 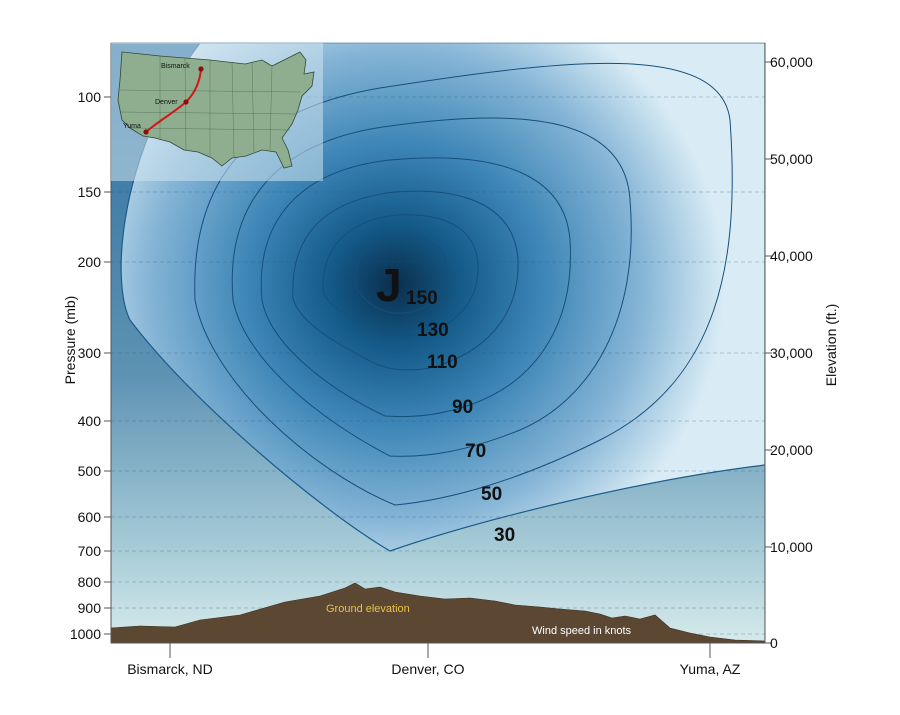 I want to click on contour-label-110: 110, so click(x=442, y=362).